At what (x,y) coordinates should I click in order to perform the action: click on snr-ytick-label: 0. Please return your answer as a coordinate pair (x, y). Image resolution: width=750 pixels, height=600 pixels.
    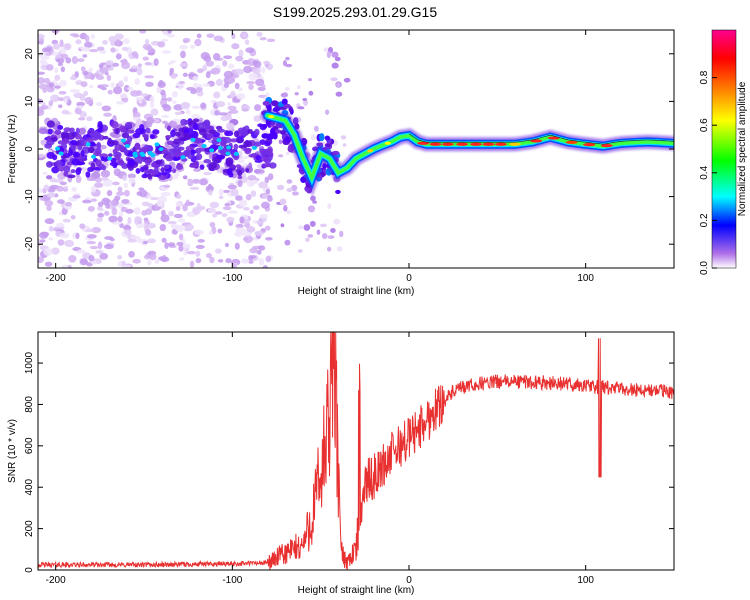
    Looking at the image, I should click on (29, 570).